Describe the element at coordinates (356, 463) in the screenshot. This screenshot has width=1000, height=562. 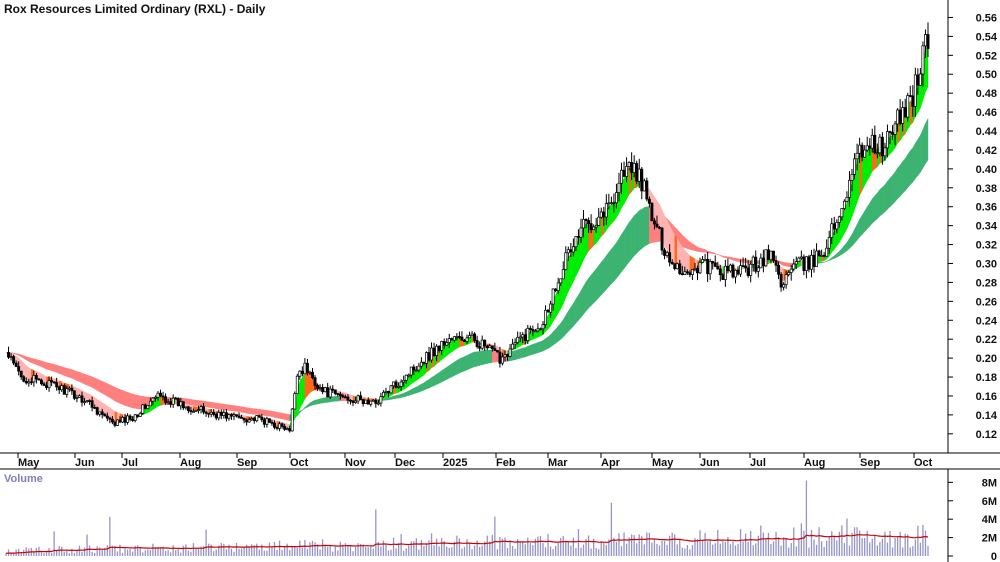
I see `time-tick-label: Nov` at that location.